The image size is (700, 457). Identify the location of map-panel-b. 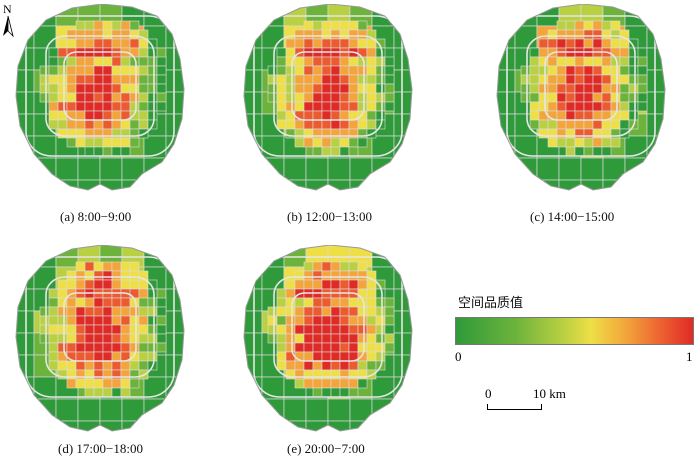
(330, 102).